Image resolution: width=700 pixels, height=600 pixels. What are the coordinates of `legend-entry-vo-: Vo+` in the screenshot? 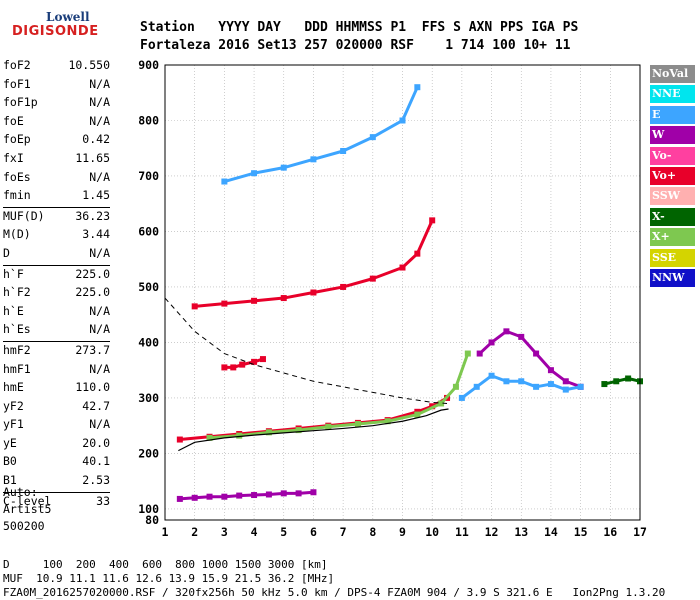 It's located at (672, 175).